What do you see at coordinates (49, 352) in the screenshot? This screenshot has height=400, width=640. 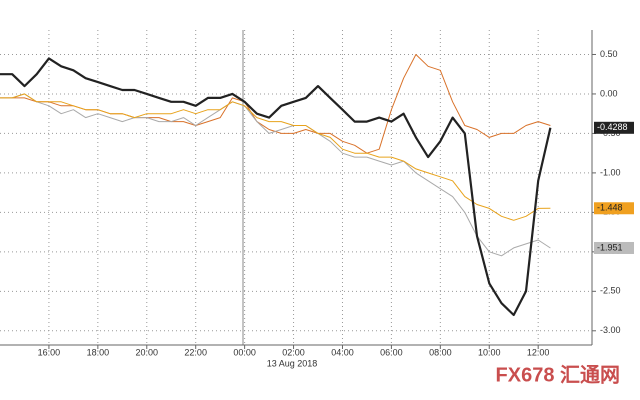 I see `x-tick-label: 16:00` at bounding box center [49, 352].